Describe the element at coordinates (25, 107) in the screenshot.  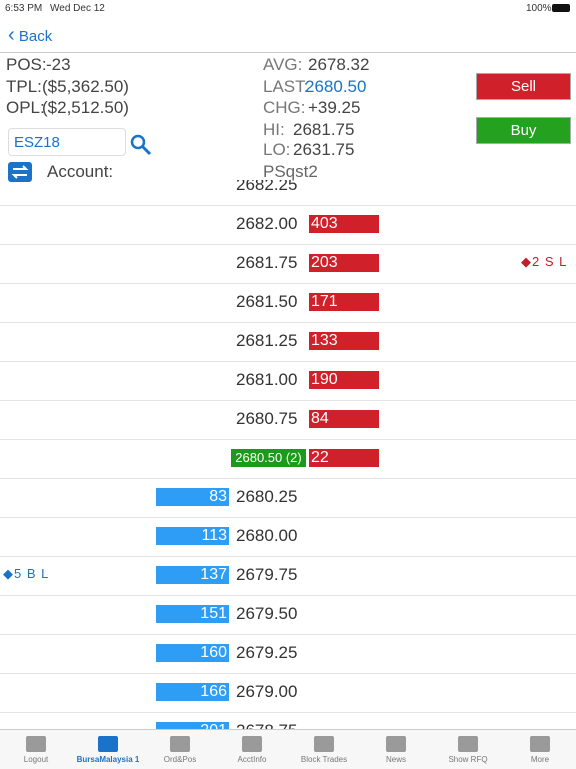
I see `info-label: OPL:` at that location.